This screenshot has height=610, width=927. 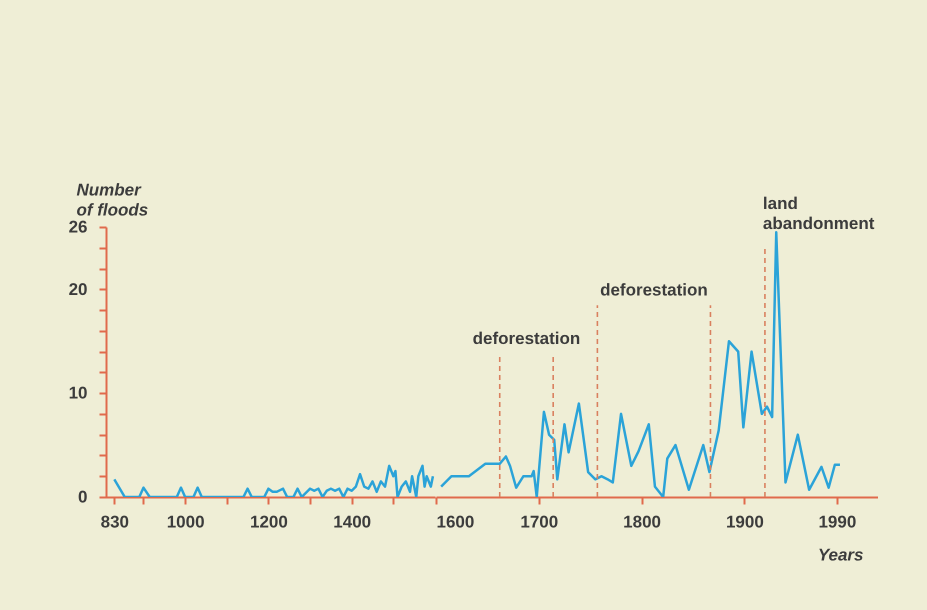 I want to click on x-tick-label: 1900, so click(x=745, y=522).